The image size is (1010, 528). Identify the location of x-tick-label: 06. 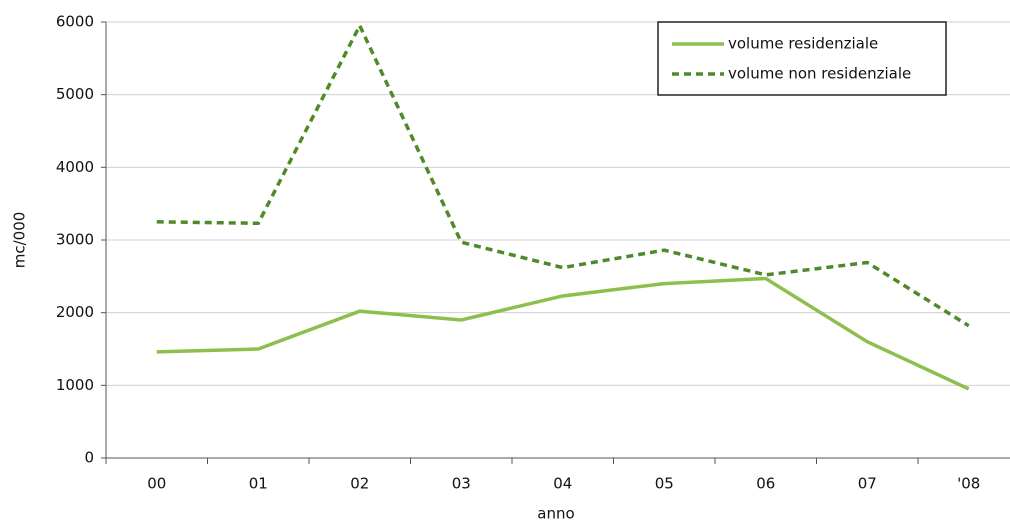
(765, 484).